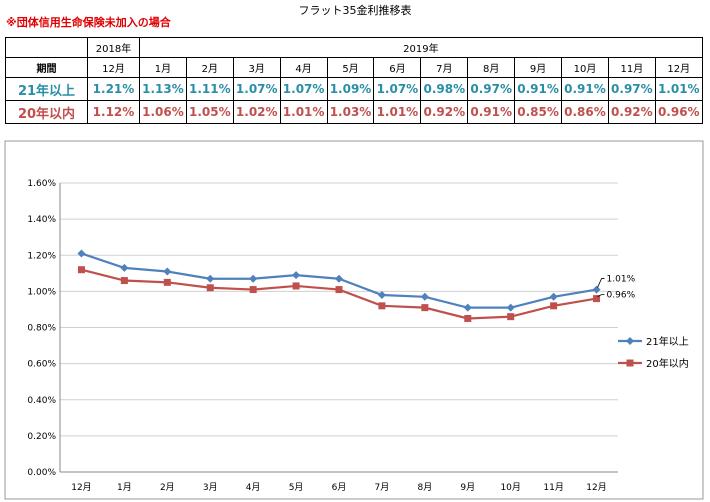 This screenshot has width=710, height=502. Describe the element at coordinates (41, 473) in the screenshot. I see `y-tick-label: 0.00%` at that location.